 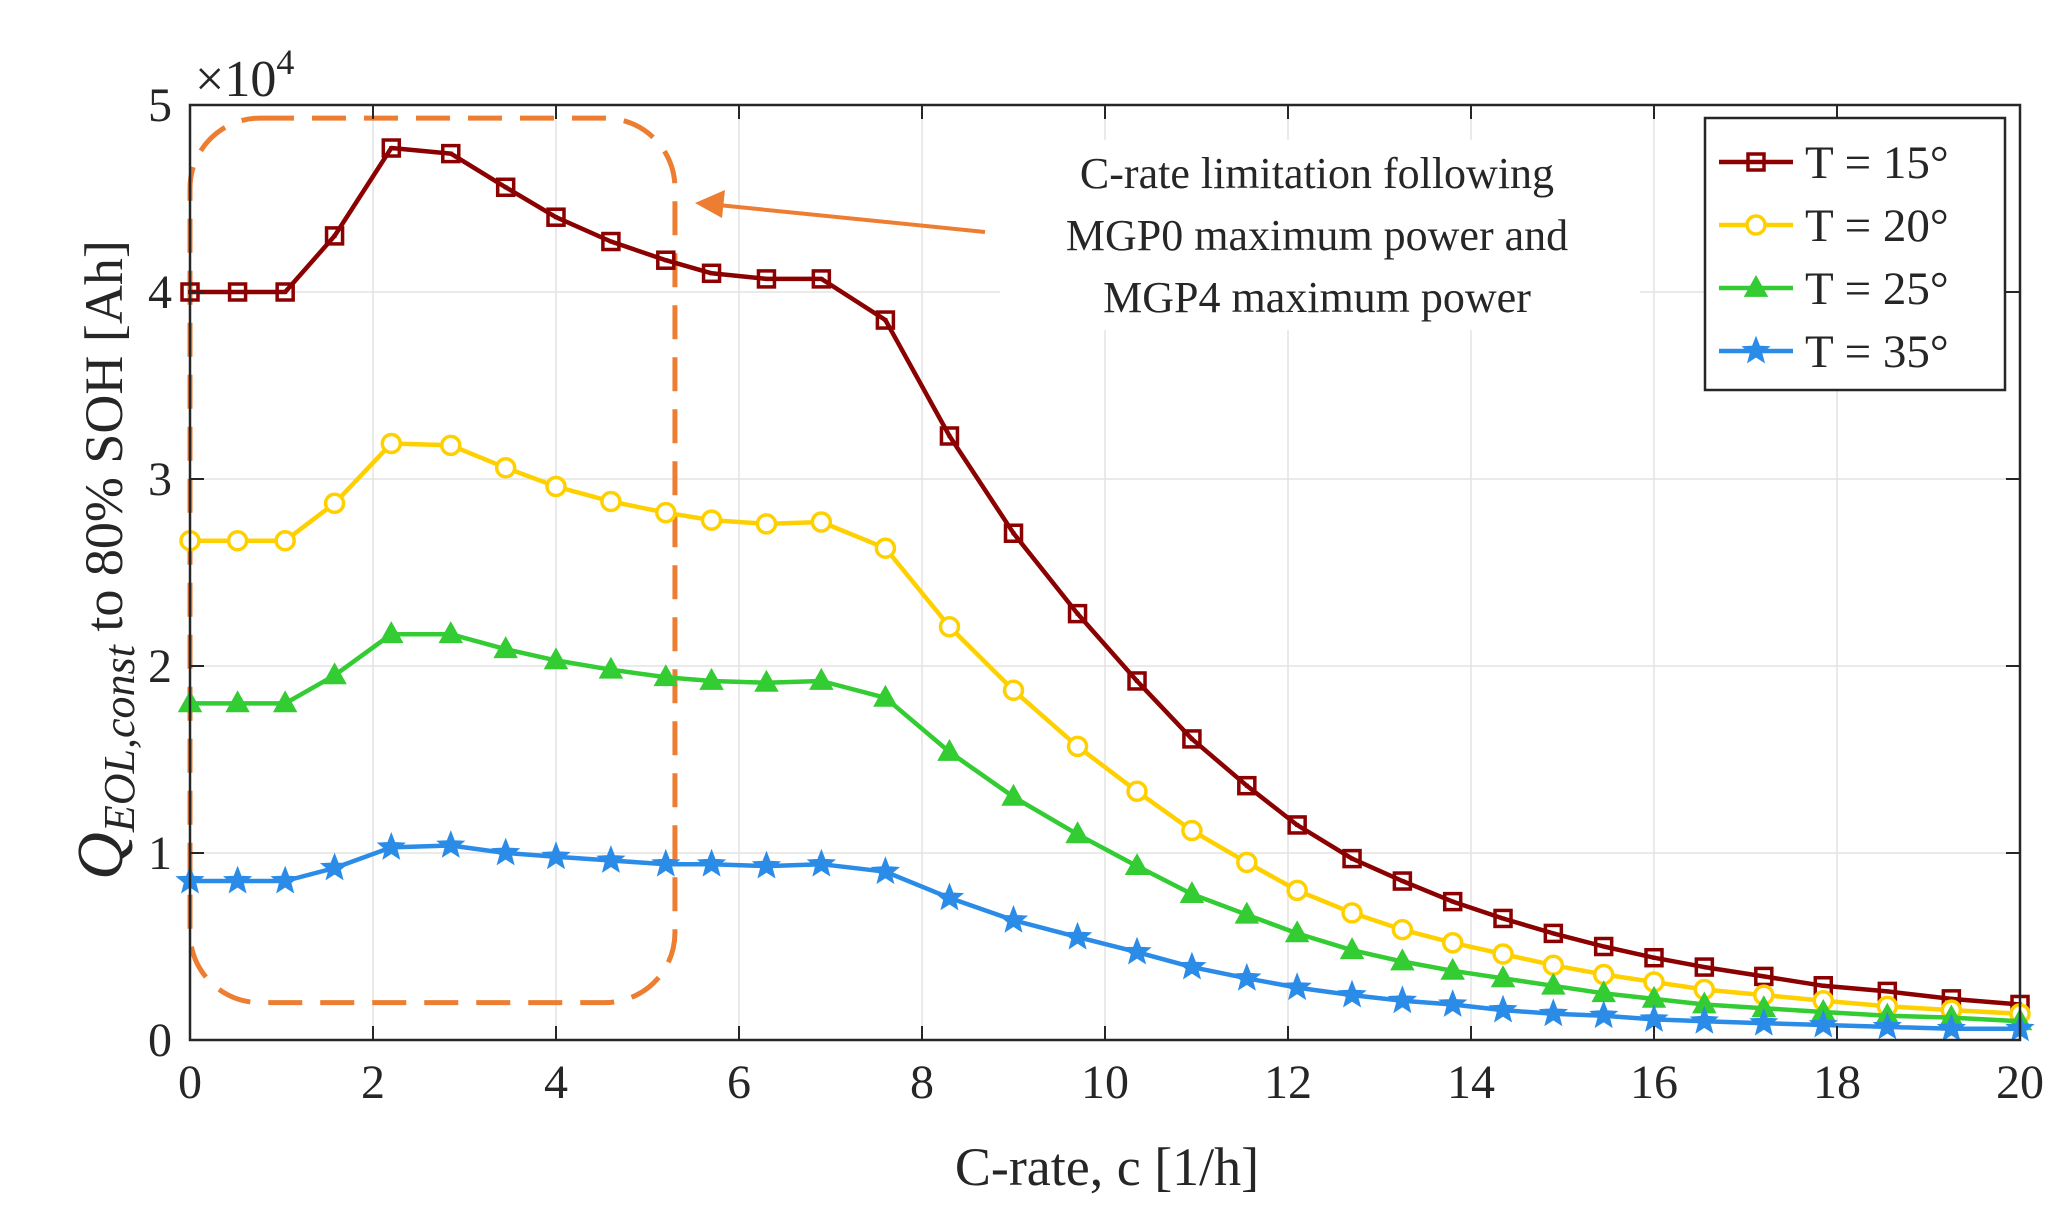 What do you see at coordinates (1107, 1167) in the screenshot?
I see `x-axis-label: C-rate, c [1/h]` at bounding box center [1107, 1167].